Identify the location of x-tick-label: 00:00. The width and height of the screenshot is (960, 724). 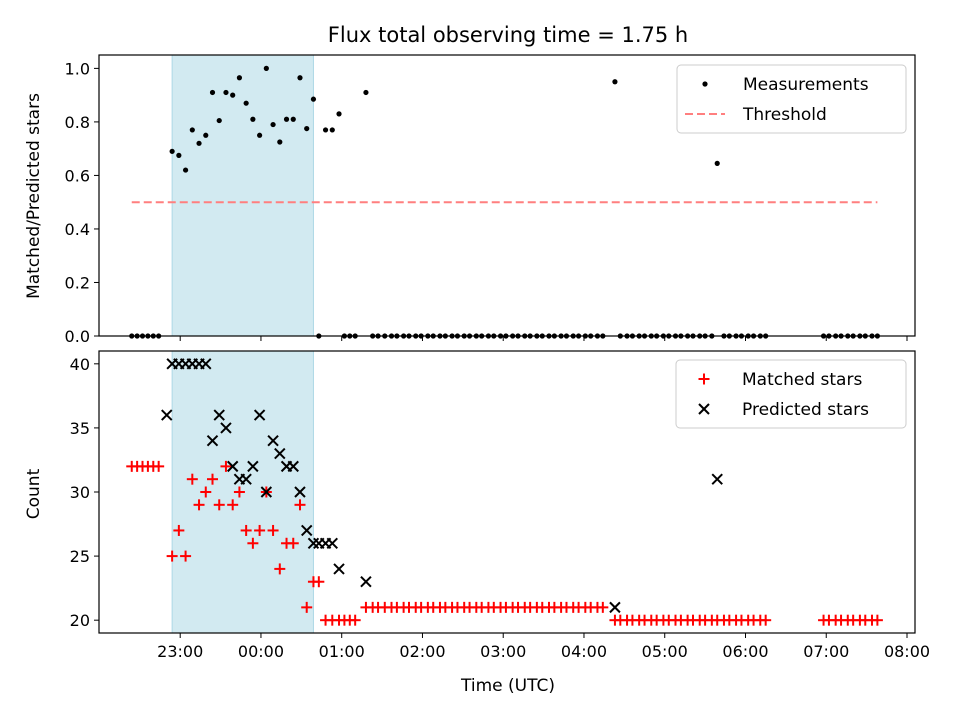
(261, 651).